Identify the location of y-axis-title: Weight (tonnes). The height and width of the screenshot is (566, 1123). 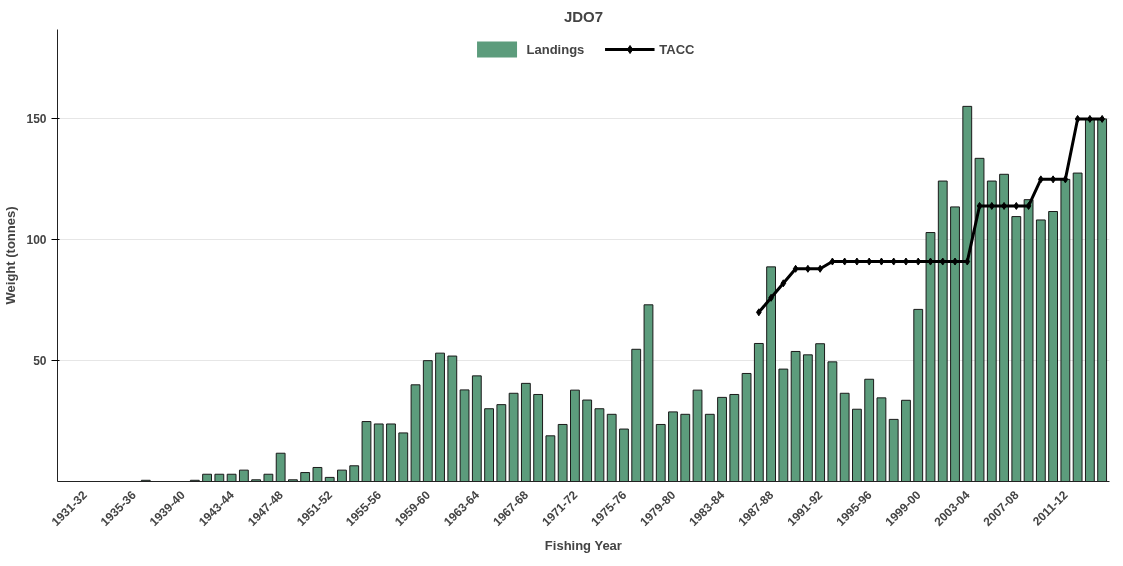
(11, 255).